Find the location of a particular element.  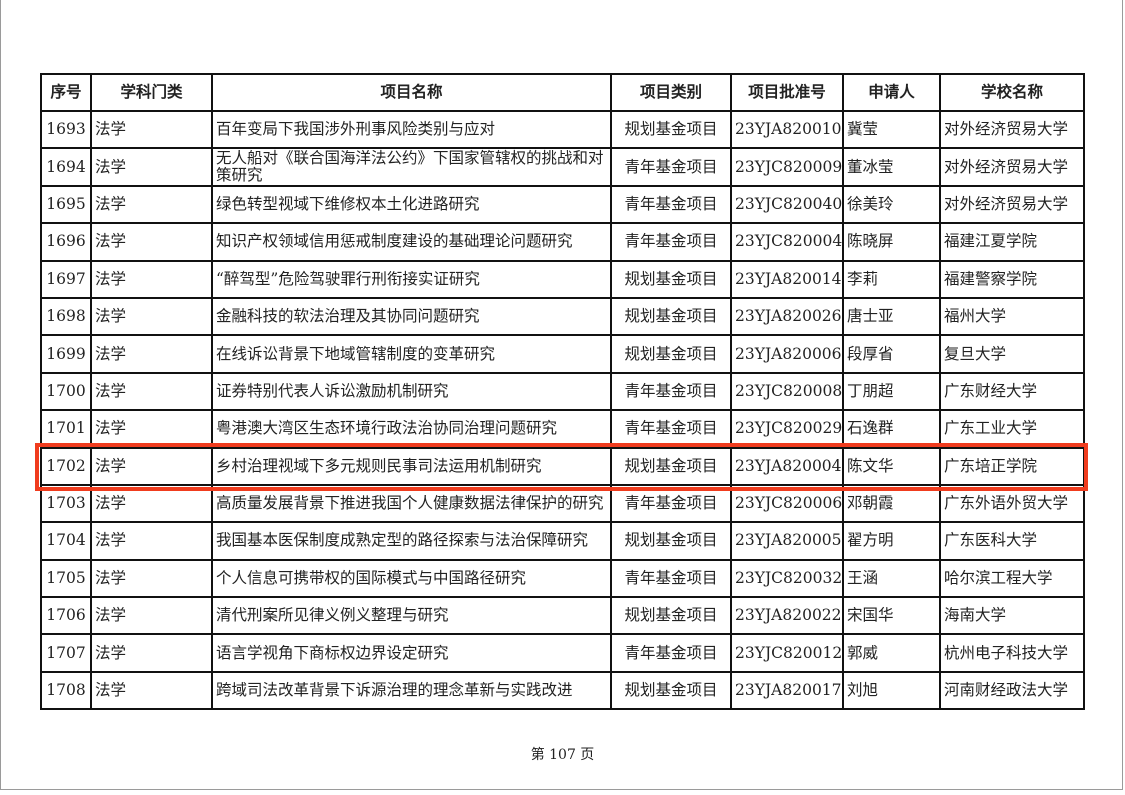

cell-school: 广东财经大学 is located at coordinates (1012, 391).